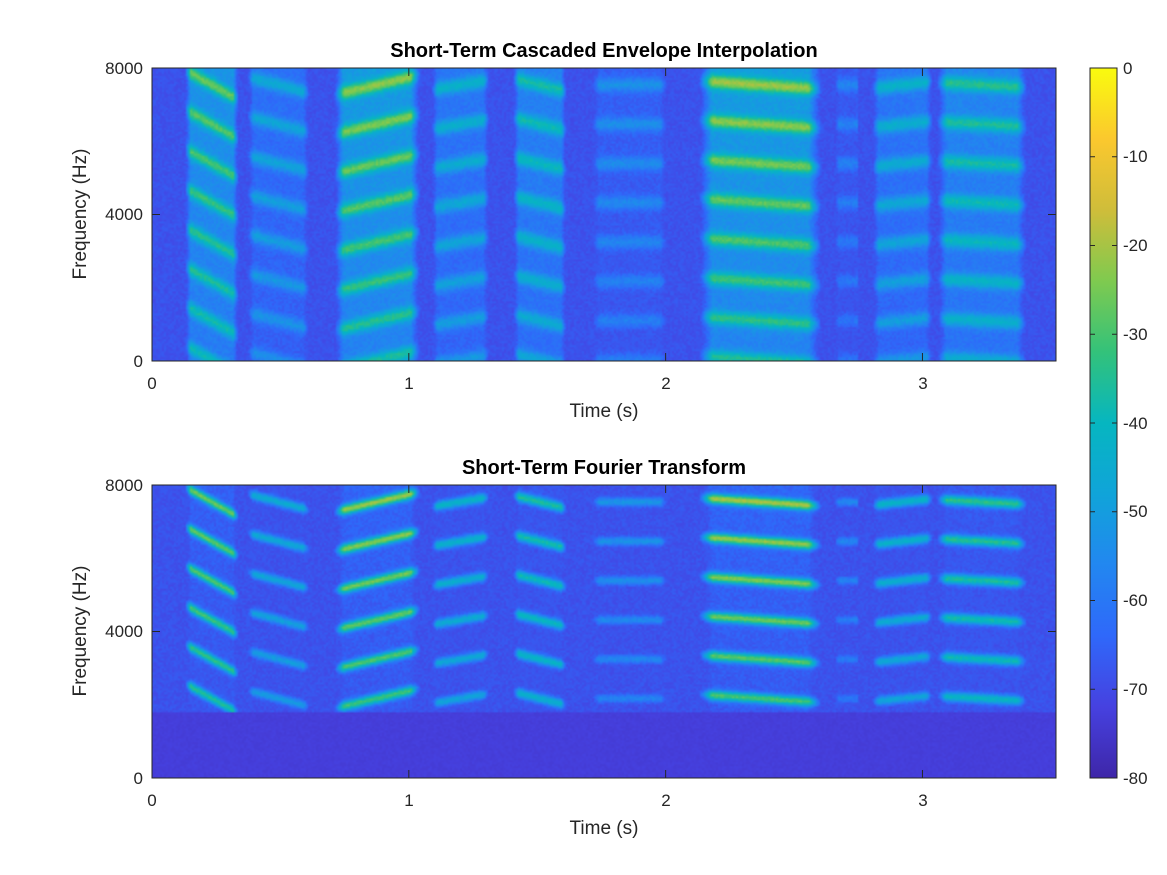  What do you see at coordinates (1135, 245) in the screenshot?
I see `colorbar-tick-label: -20` at bounding box center [1135, 245].